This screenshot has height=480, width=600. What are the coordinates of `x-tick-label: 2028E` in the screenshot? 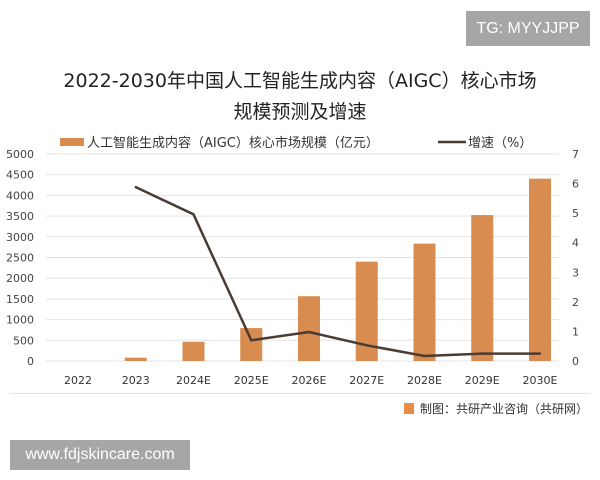 It's located at (424, 380).